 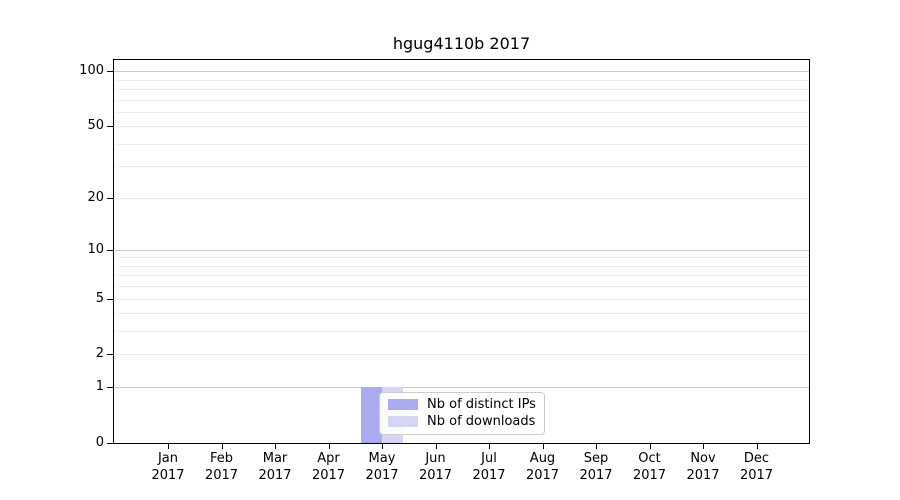 I want to click on y-tick-label: 20, so click(x=95, y=197).